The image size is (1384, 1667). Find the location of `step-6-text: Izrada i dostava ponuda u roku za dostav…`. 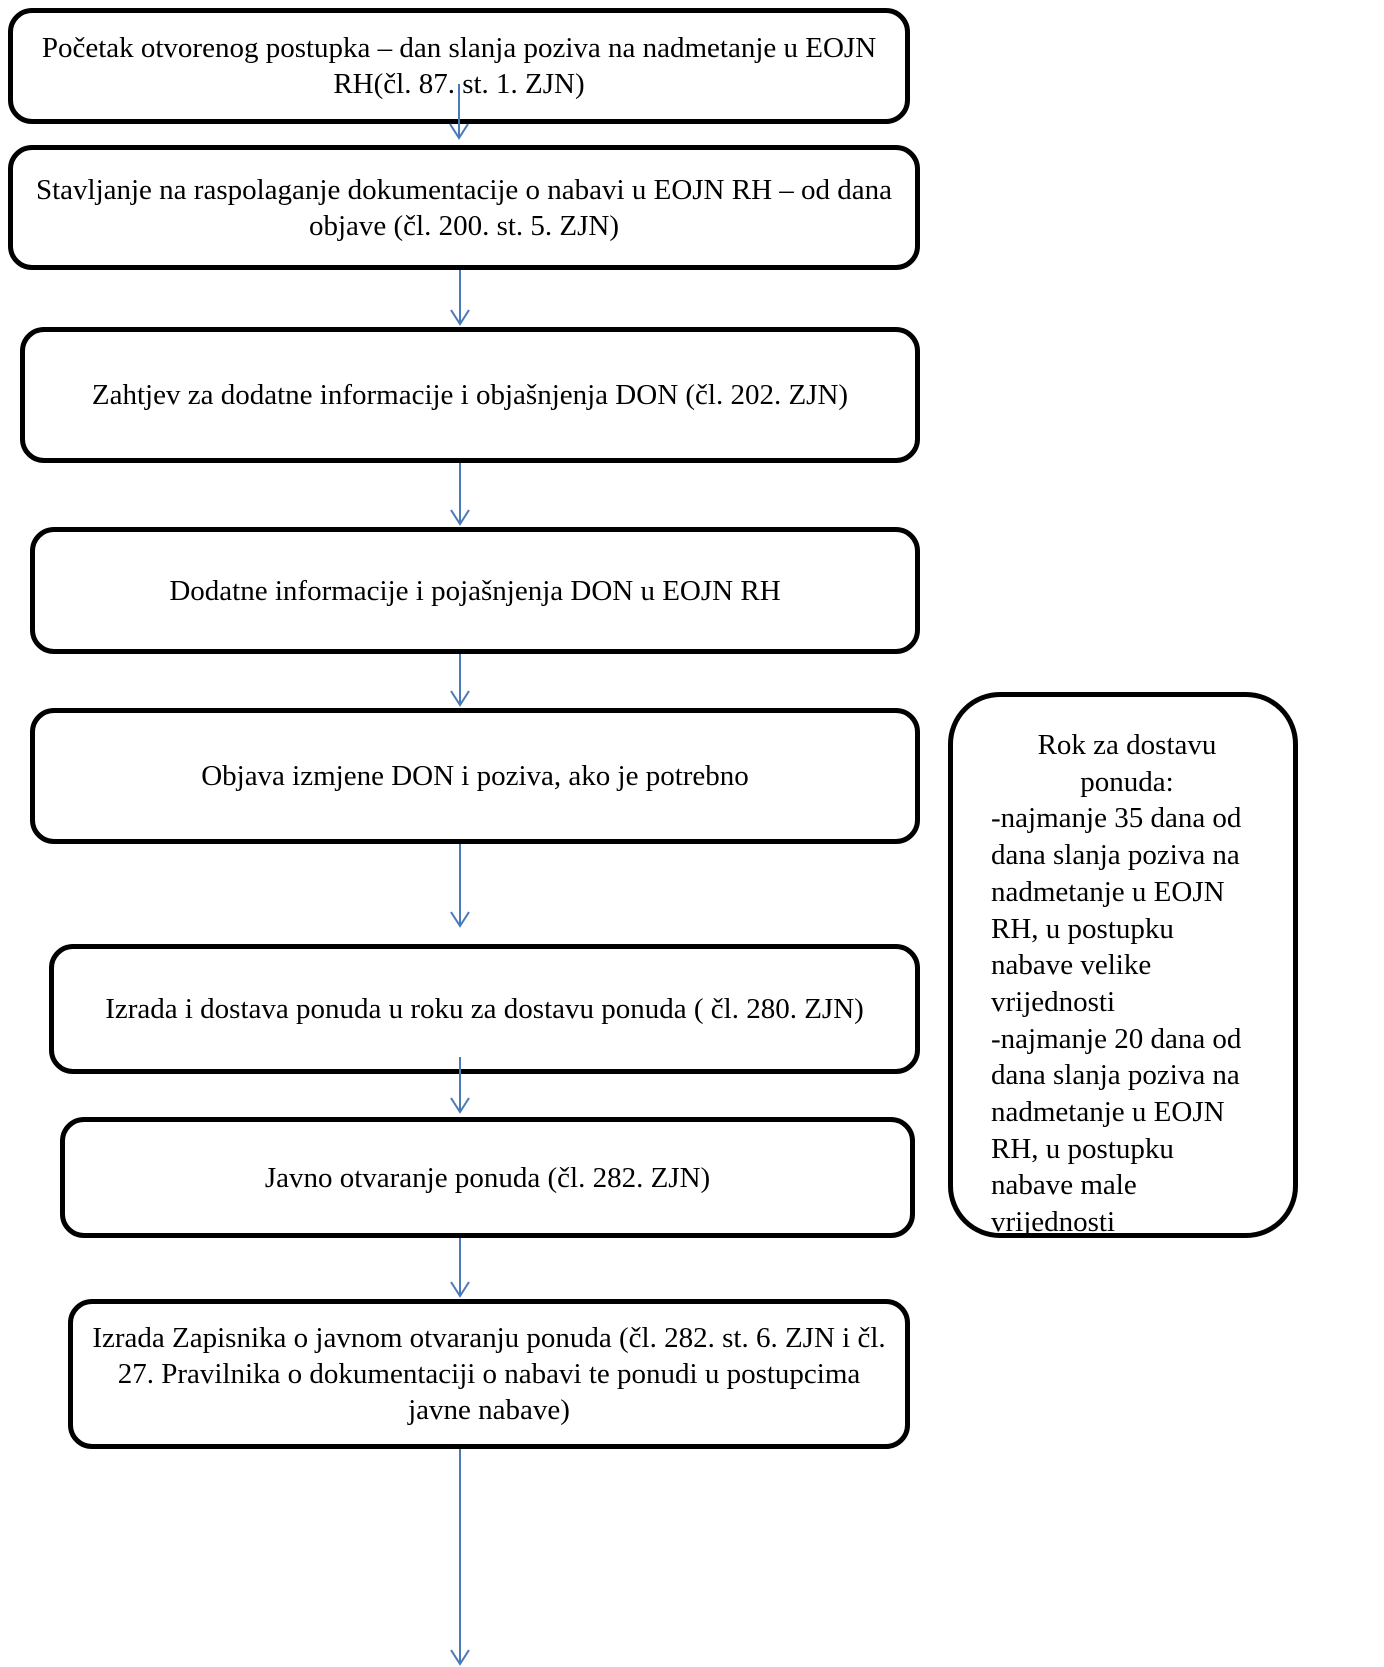

step-6-text: Izrada i dostava ponuda u roku za dostav… is located at coordinates (484, 1009).